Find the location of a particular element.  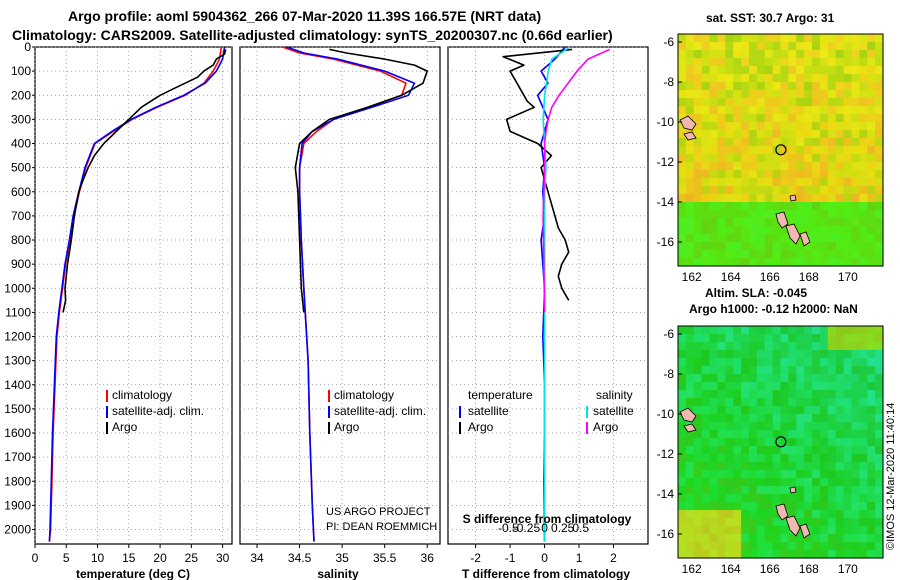

s-diff-tick-label: -0.25 is located at coordinates (527, 528).